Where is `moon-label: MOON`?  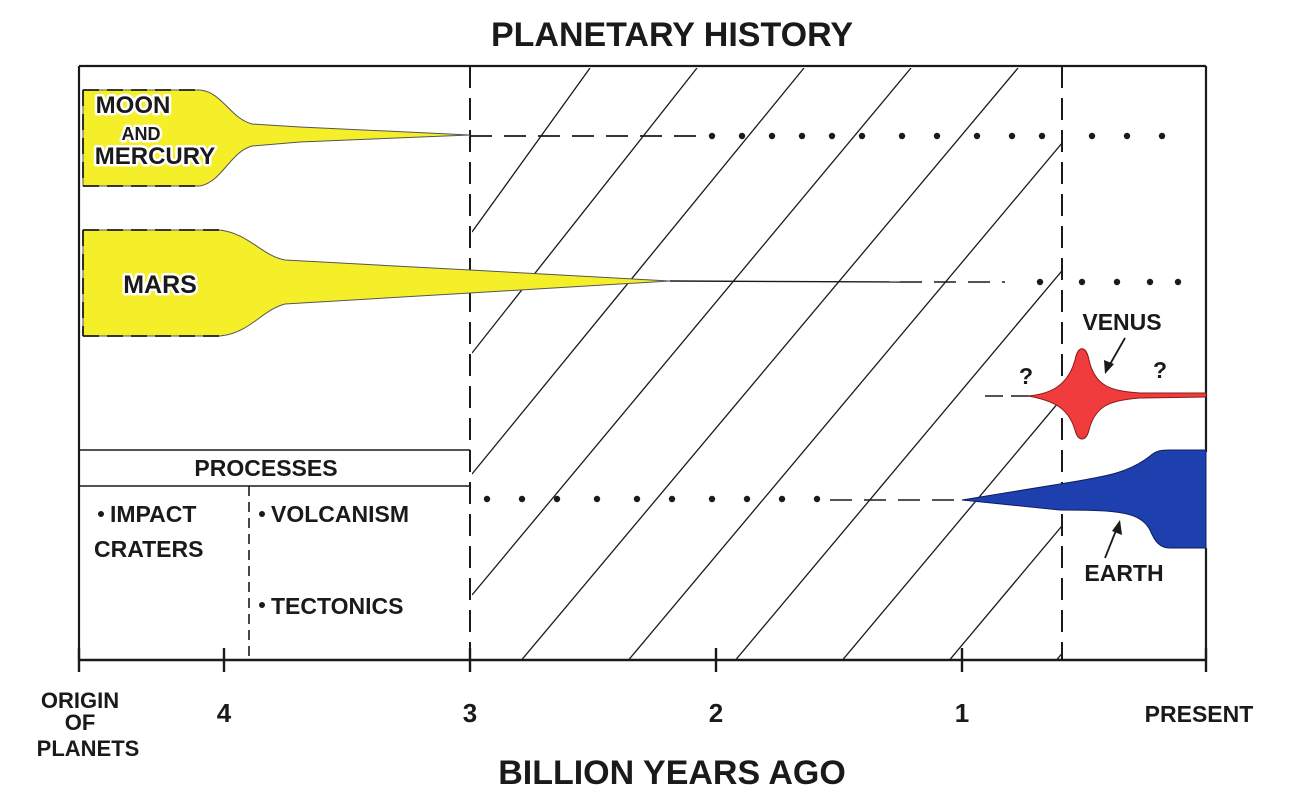
moon-label: MOON is located at coordinates (133, 105).